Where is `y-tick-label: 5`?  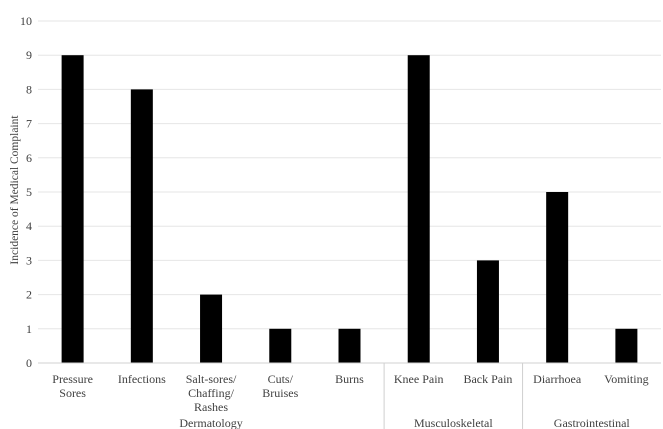 y-tick-label: 5 is located at coordinates (29, 192).